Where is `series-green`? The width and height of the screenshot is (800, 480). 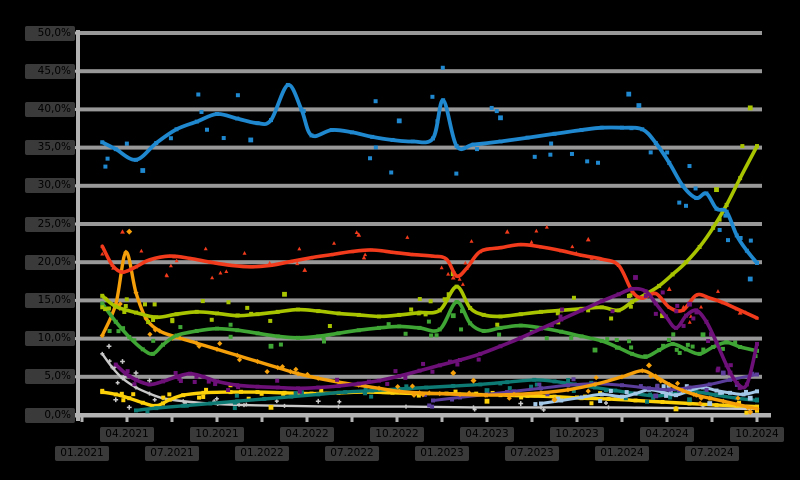 series-green is located at coordinates (429, 329).